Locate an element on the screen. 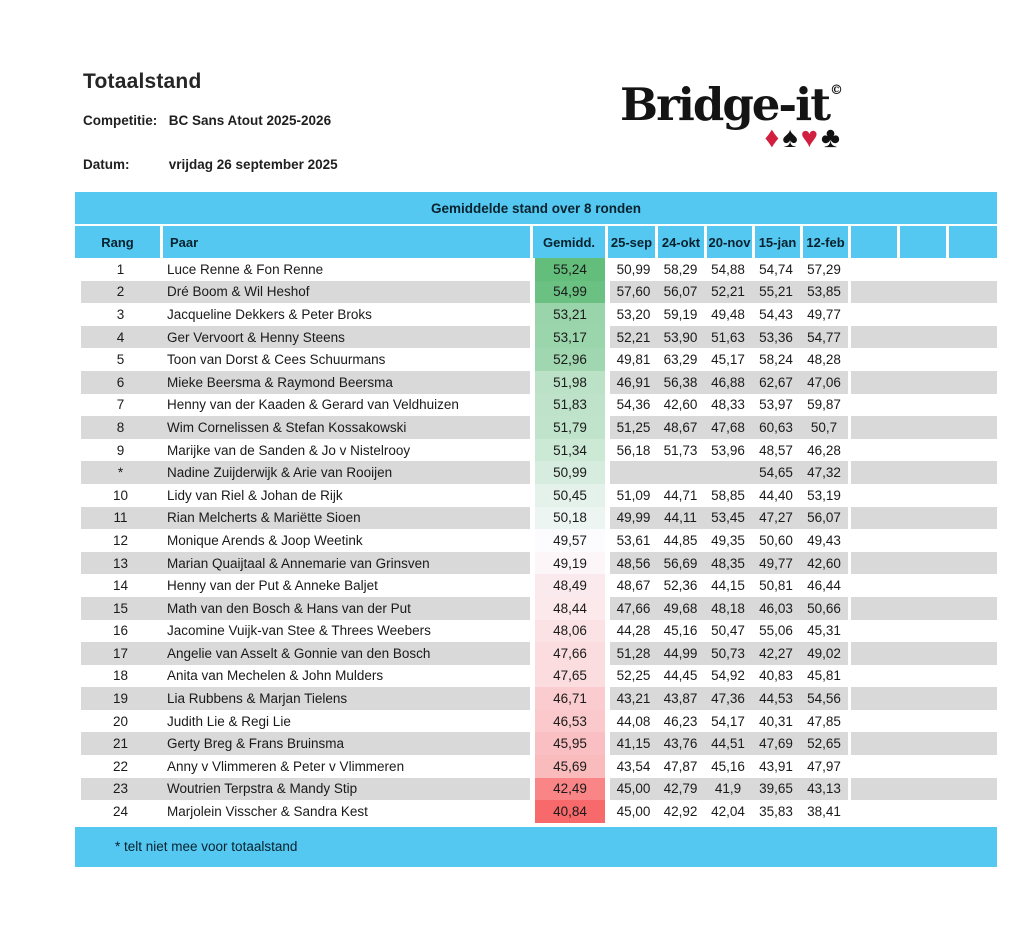  score-cell: 43,76 is located at coordinates (680, 744).